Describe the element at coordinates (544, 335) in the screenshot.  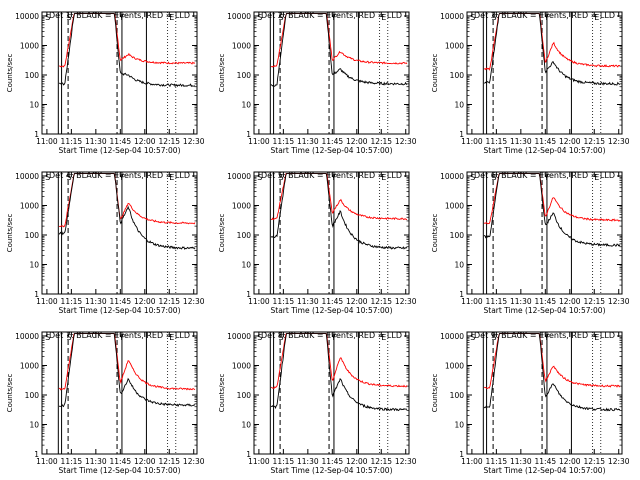
I see `panel-title: Det 9: BLACK = Events, RED = LLD` at that location.